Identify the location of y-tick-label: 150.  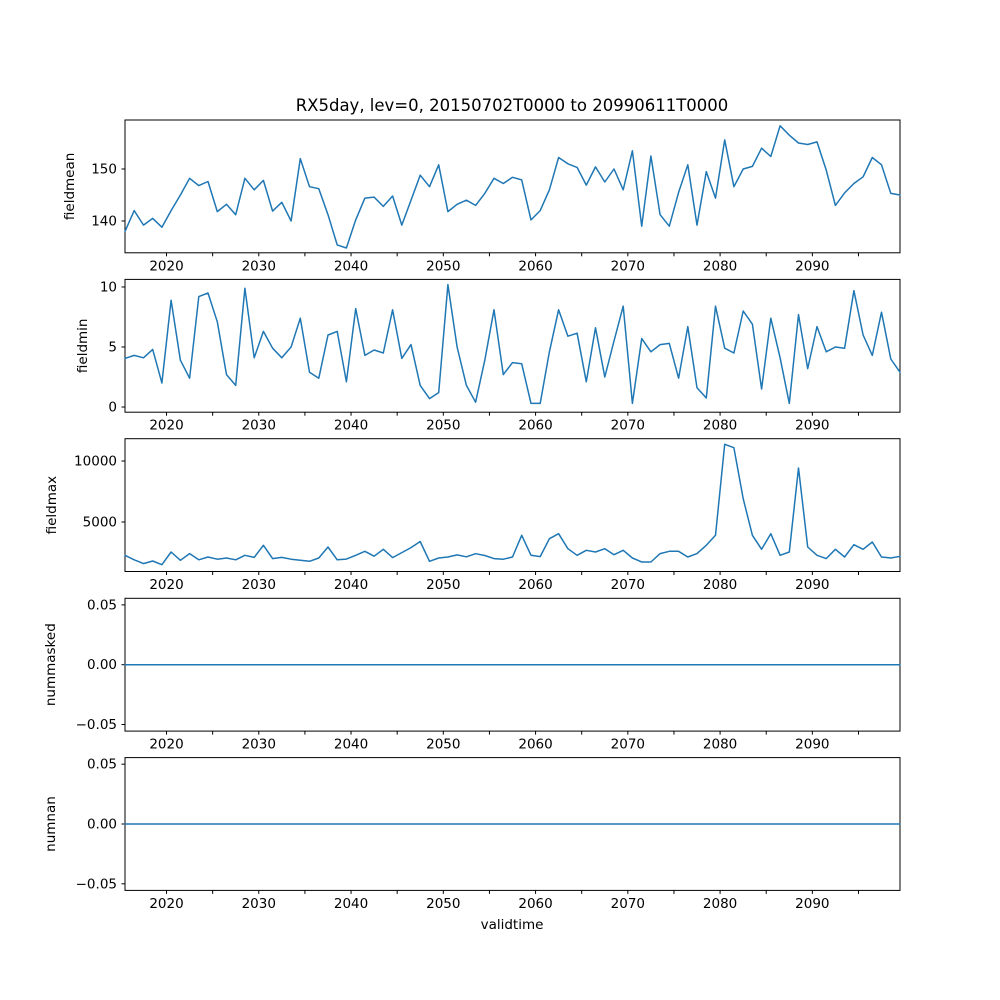
(104, 169).